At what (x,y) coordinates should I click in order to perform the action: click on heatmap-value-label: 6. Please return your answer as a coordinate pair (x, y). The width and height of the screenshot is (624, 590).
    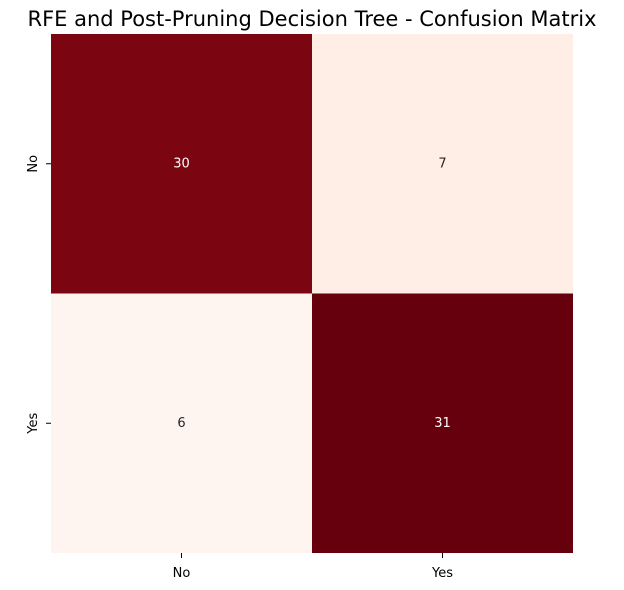
    Looking at the image, I should click on (181, 423).